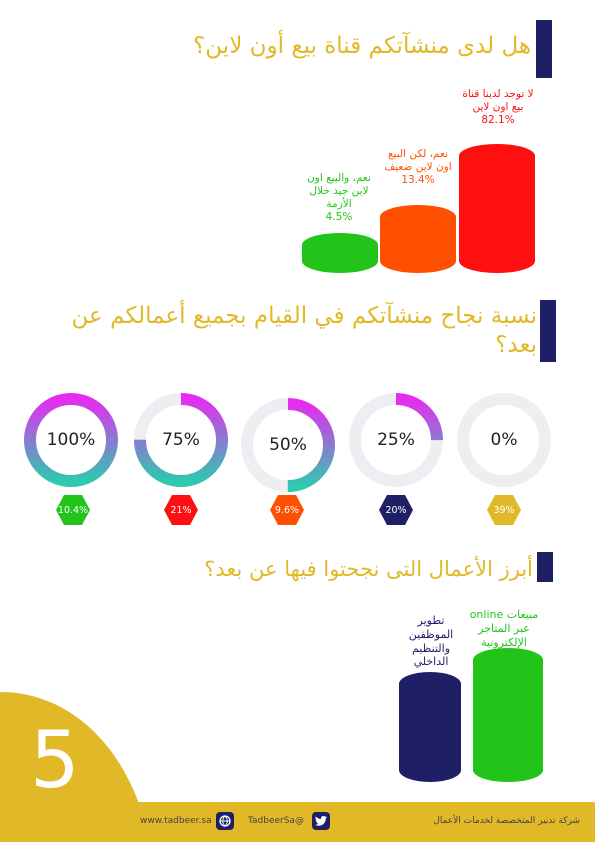 This screenshot has width=595, height=842. I want to click on bar2-cylinder, so click(418, 239).